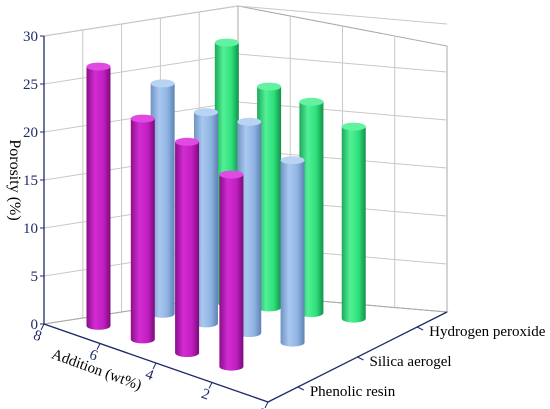  Describe the element at coordinates (30, 181) in the screenshot. I see `y-tick-label: 15` at that location.